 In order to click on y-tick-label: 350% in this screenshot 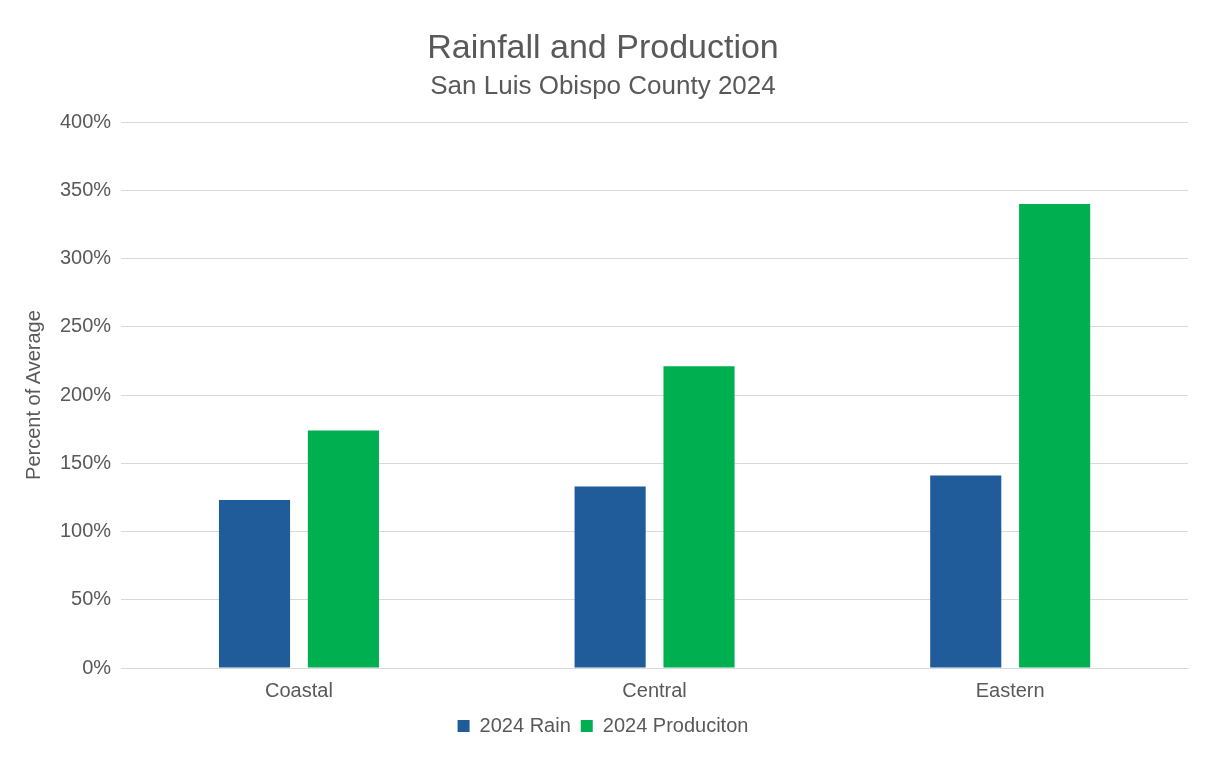, I will do `click(86, 188)`.